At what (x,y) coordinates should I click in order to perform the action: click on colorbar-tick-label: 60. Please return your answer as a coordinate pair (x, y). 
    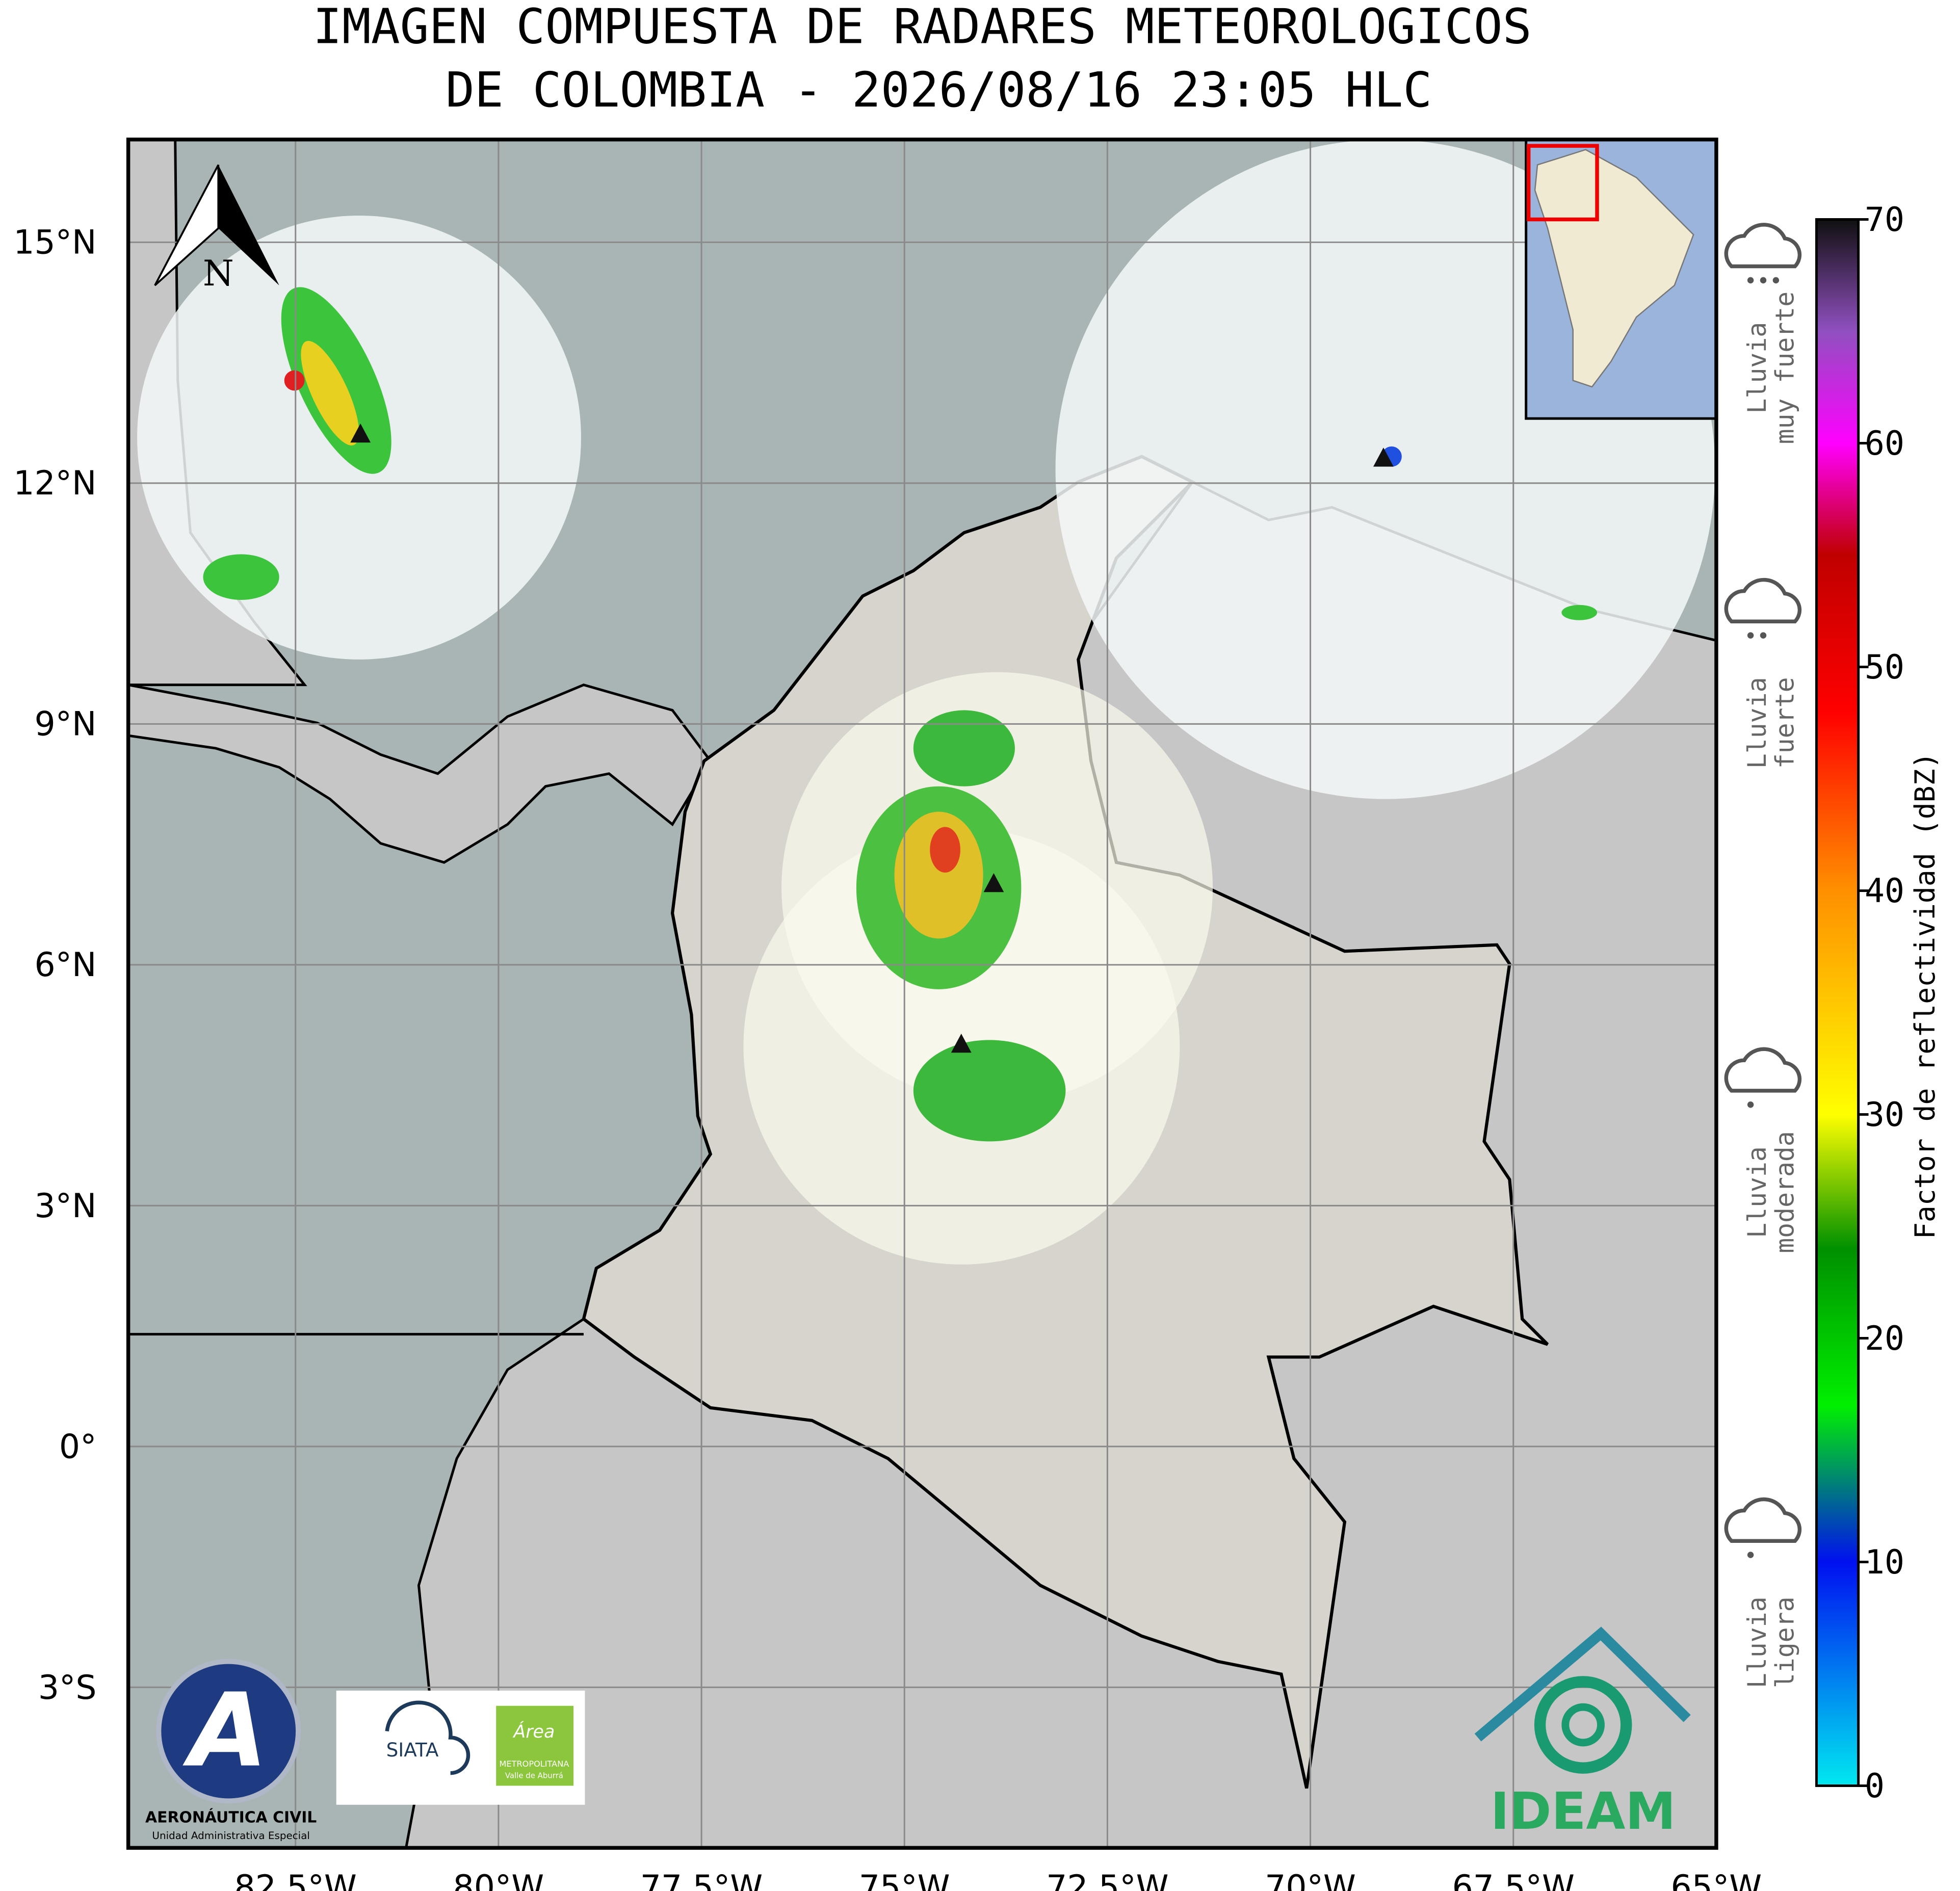
    Looking at the image, I should click on (1884, 444).